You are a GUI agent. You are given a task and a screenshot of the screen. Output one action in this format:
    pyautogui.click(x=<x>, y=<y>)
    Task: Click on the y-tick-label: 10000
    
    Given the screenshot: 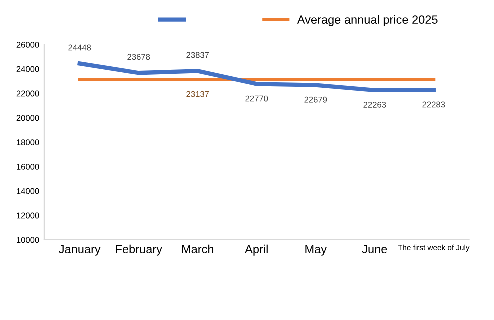 What is the action you would take?
    pyautogui.click(x=28, y=240)
    